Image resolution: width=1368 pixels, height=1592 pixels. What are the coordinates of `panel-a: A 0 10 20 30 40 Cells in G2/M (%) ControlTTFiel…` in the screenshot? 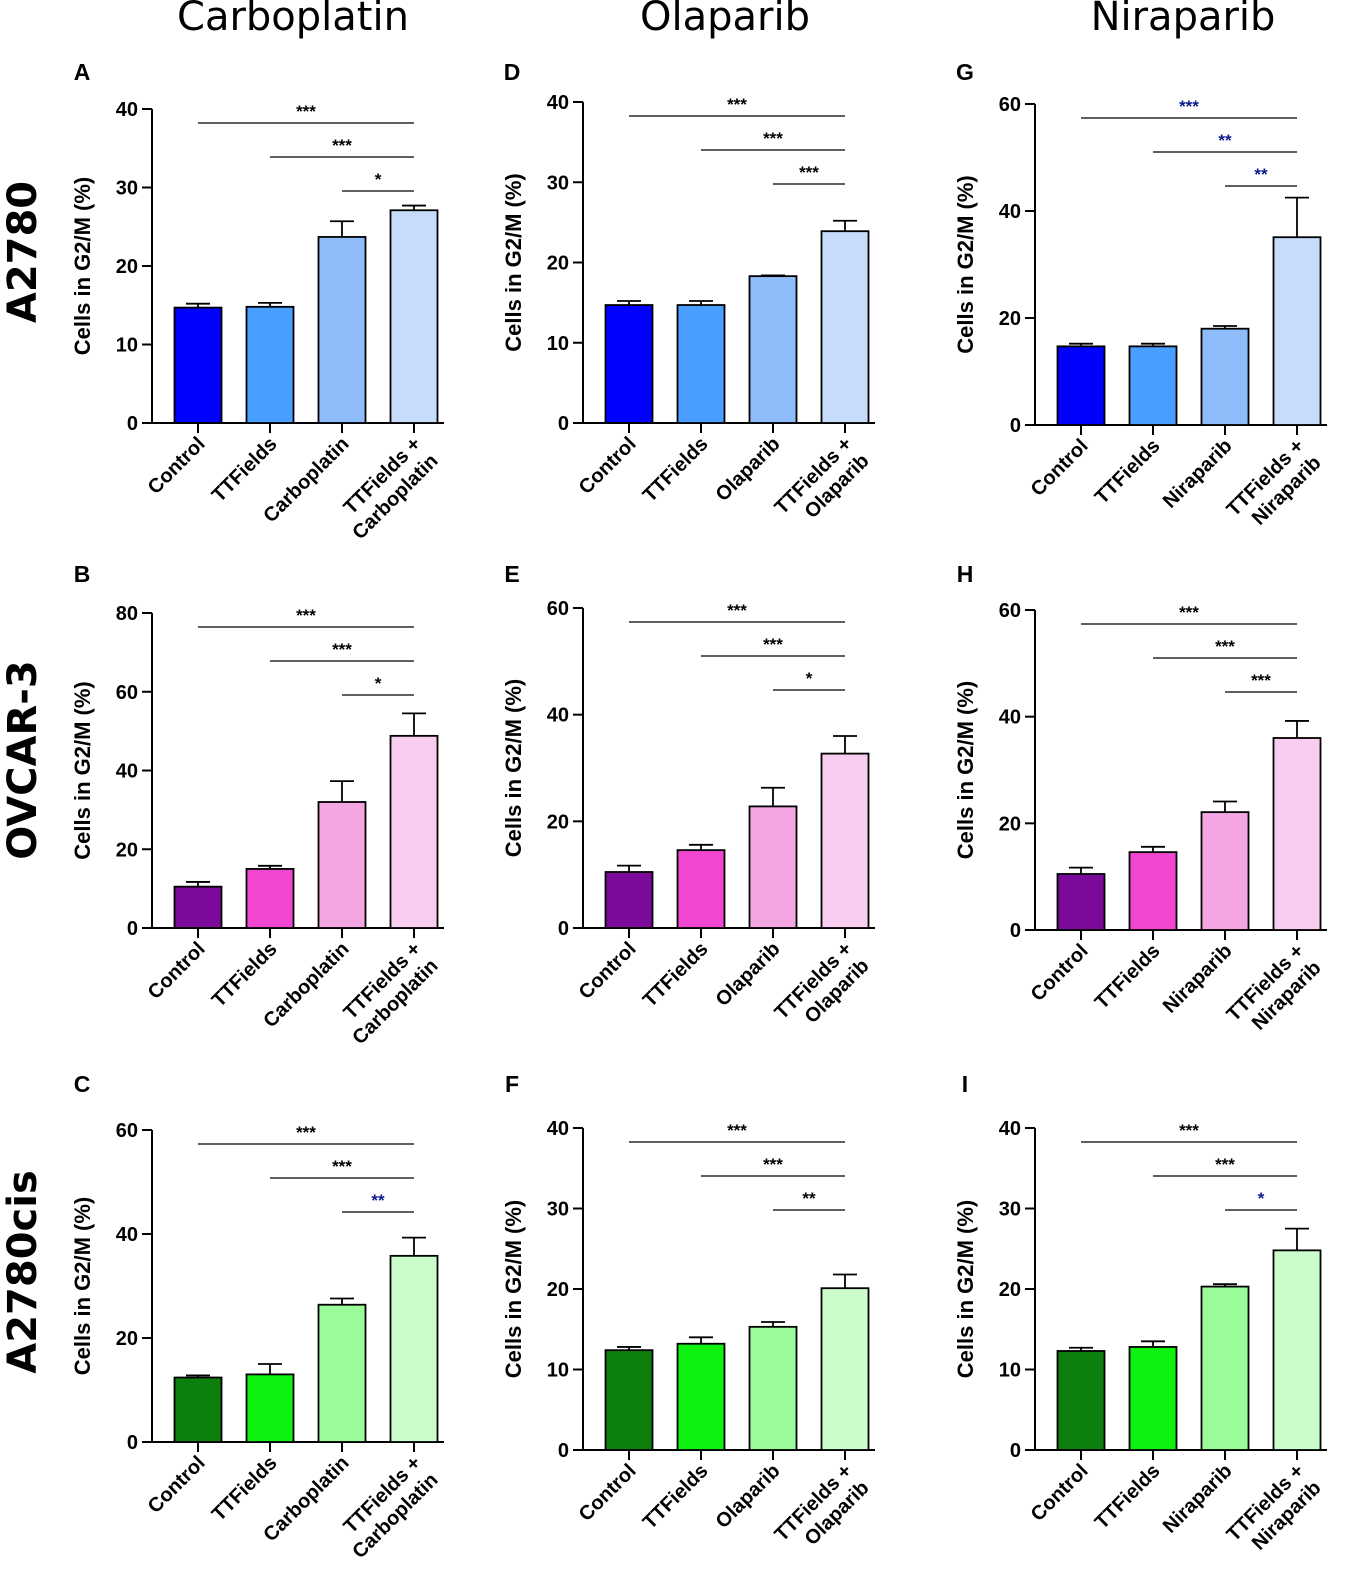 It's located at (257, 301).